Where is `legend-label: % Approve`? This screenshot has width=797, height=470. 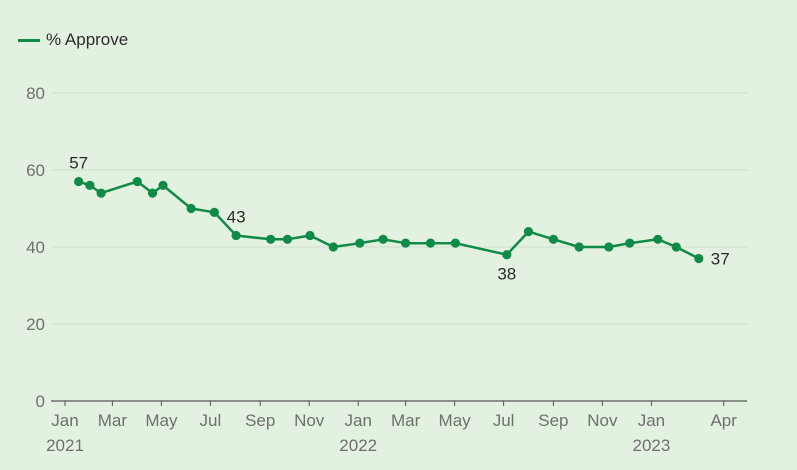
legend-label: % Approve is located at coordinates (87, 39).